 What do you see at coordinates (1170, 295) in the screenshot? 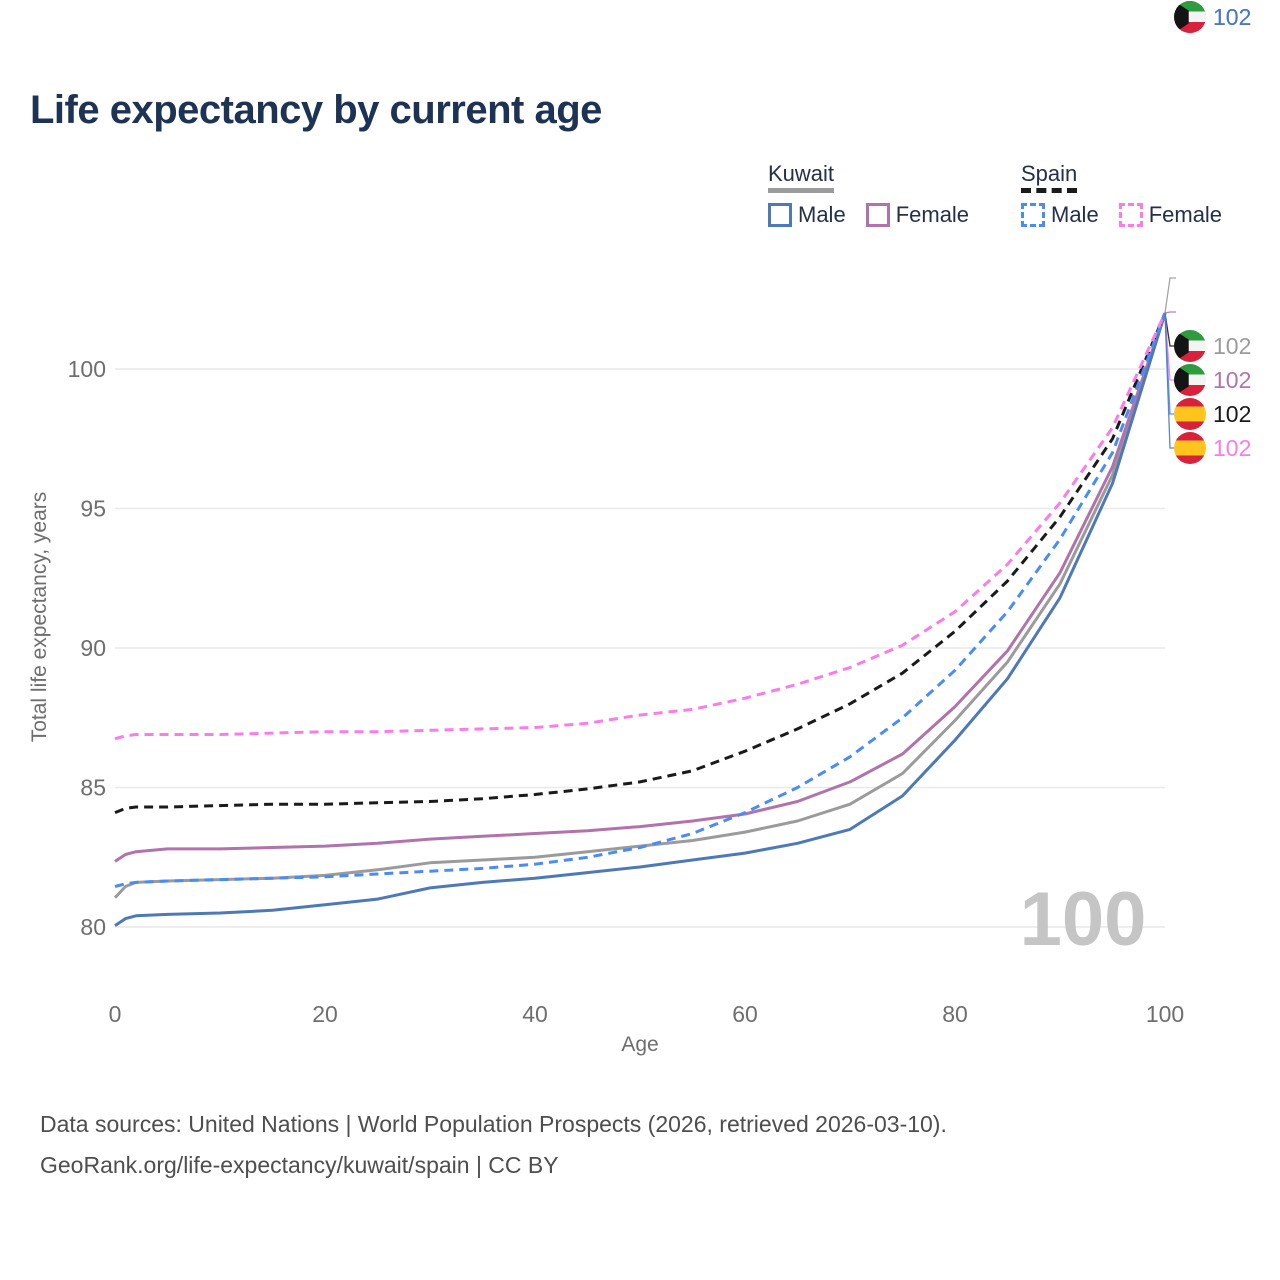
I see `leader-line-kuwait_total` at bounding box center [1170, 295].